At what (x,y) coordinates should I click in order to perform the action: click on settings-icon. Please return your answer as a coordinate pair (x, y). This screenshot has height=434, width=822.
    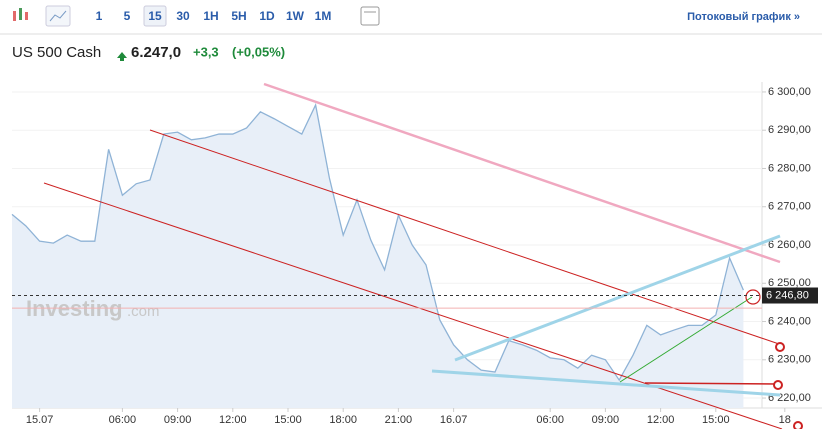
    Looking at the image, I should click on (370, 16).